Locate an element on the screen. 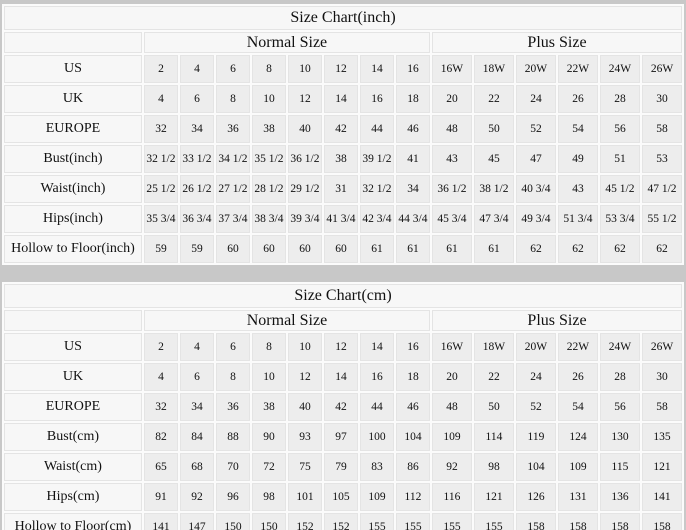 The width and height of the screenshot is (686, 530). cell-value: 26W is located at coordinates (662, 347).